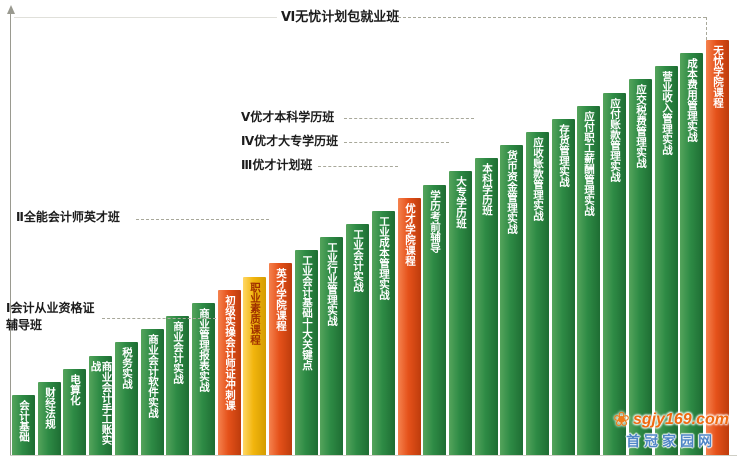  I want to click on watermark-top-row: ❀ sgjy169.com, so click(671, 420).